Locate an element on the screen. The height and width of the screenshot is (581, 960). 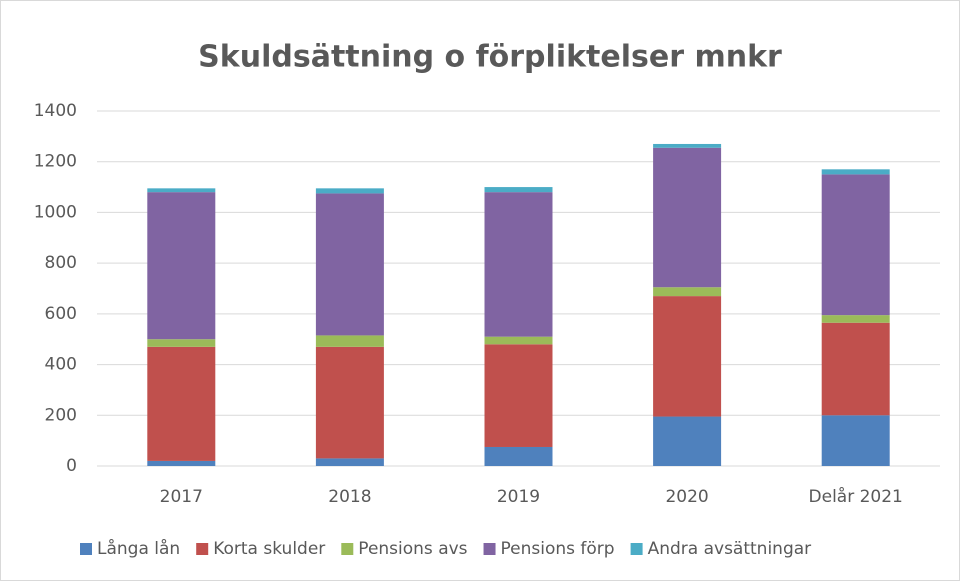
legend-label: Andra avsättningar is located at coordinates (730, 549).